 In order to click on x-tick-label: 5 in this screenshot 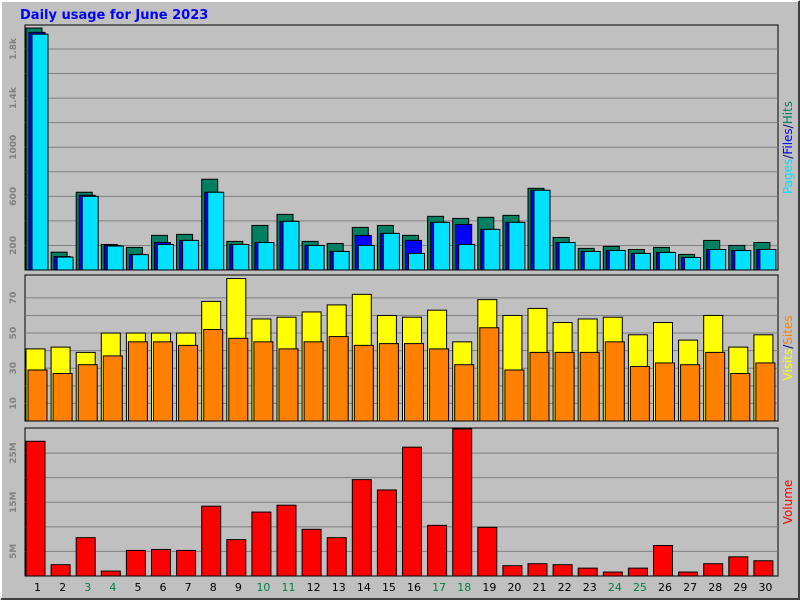, I will do `click(137, 587)`.